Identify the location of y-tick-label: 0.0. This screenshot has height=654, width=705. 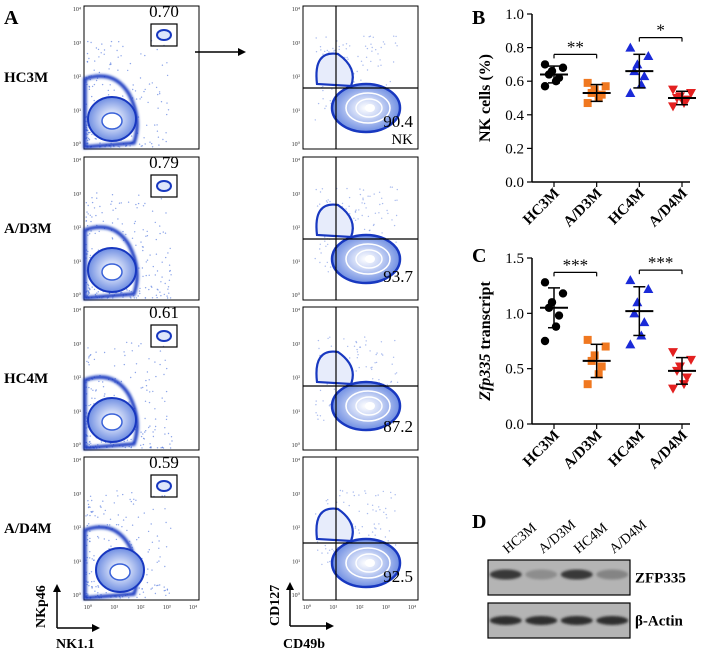
(514, 183).